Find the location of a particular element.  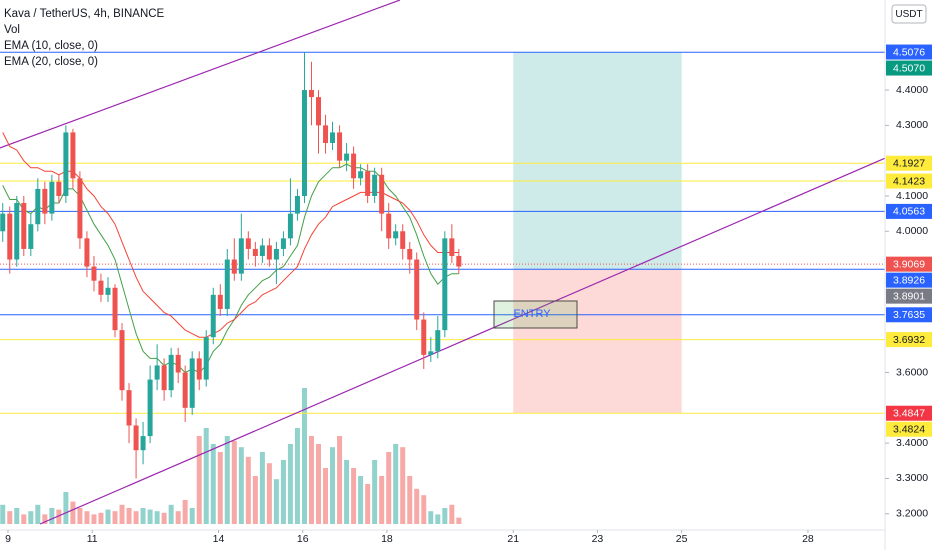

price-label: 3.9069 is located at coordinates (909, 264).